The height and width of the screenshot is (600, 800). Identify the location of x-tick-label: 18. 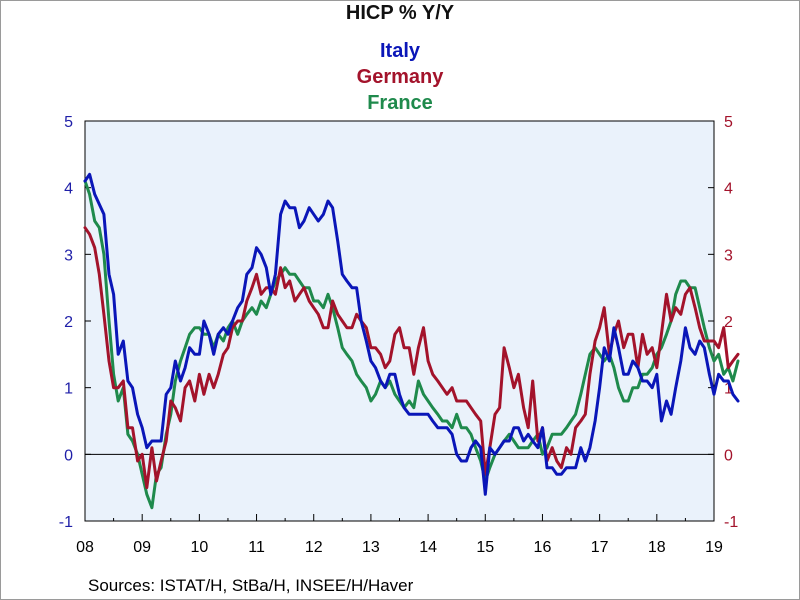
(657, 547).